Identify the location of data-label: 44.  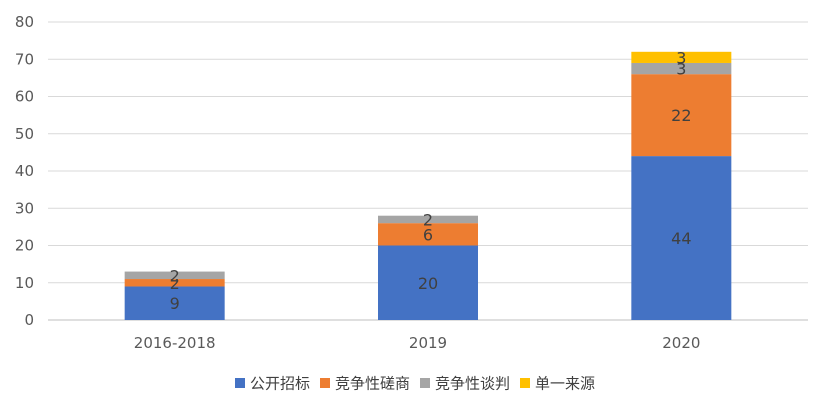
(681, 238).